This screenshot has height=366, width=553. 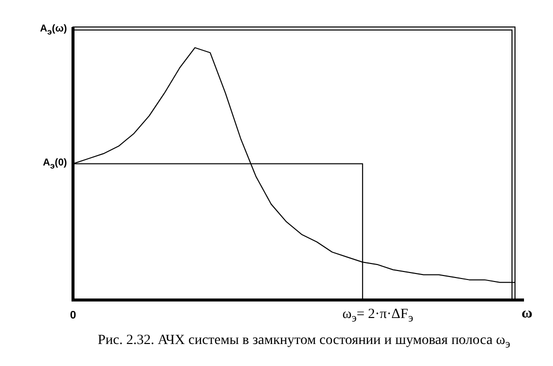 I want to click on x-axis-title: ω, so click(x=527, y=314).